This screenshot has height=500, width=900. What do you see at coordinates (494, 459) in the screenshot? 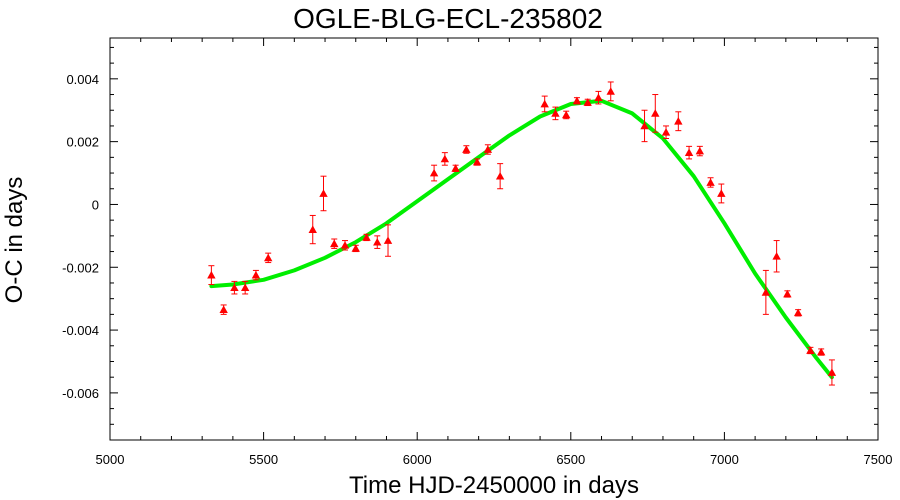
I see `x-tick-labels: 5000 5500 6000 6500 7000 7500` at bounding box center [494, 459].